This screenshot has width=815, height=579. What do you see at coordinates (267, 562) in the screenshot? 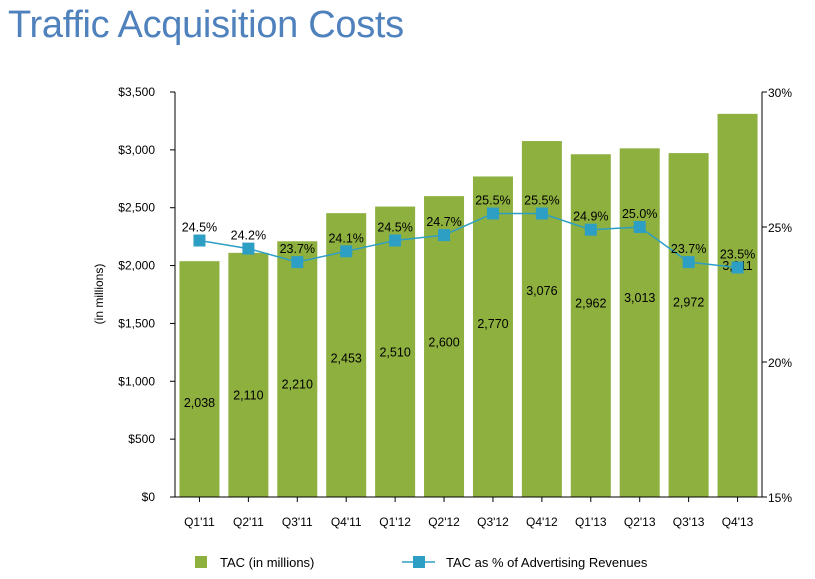
I see `legend-label-bar: TAC (in millions)` at bounding box center [267, 562].